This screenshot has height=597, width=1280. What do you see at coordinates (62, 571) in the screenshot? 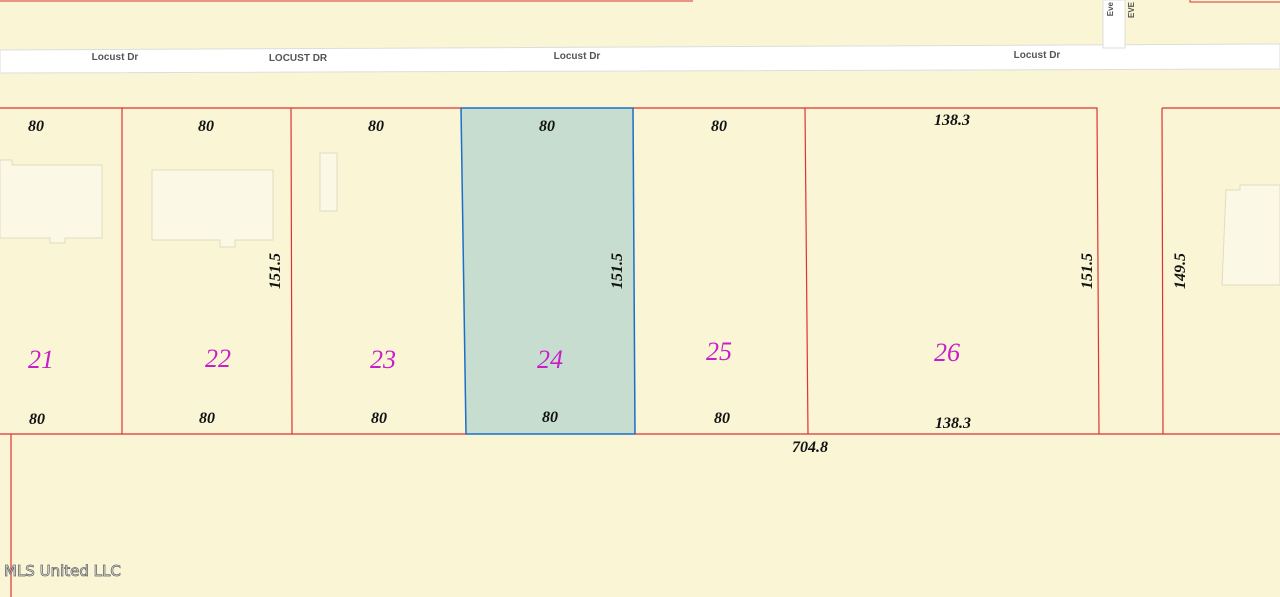
I see `watermark: MLS United LLC` at bounding box center [62, 571].